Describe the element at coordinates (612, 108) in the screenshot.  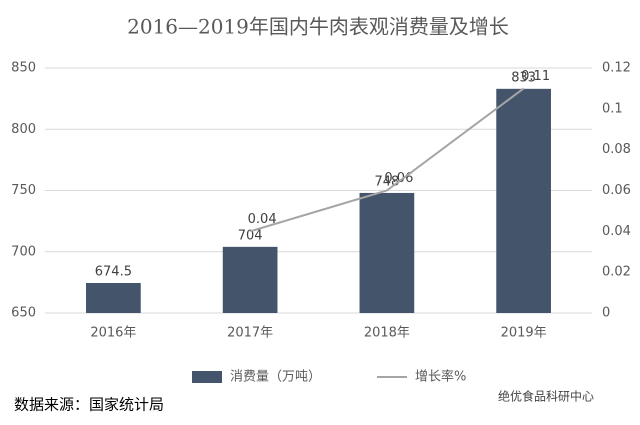
I see `y2-tick-label: 0.1` at that location.